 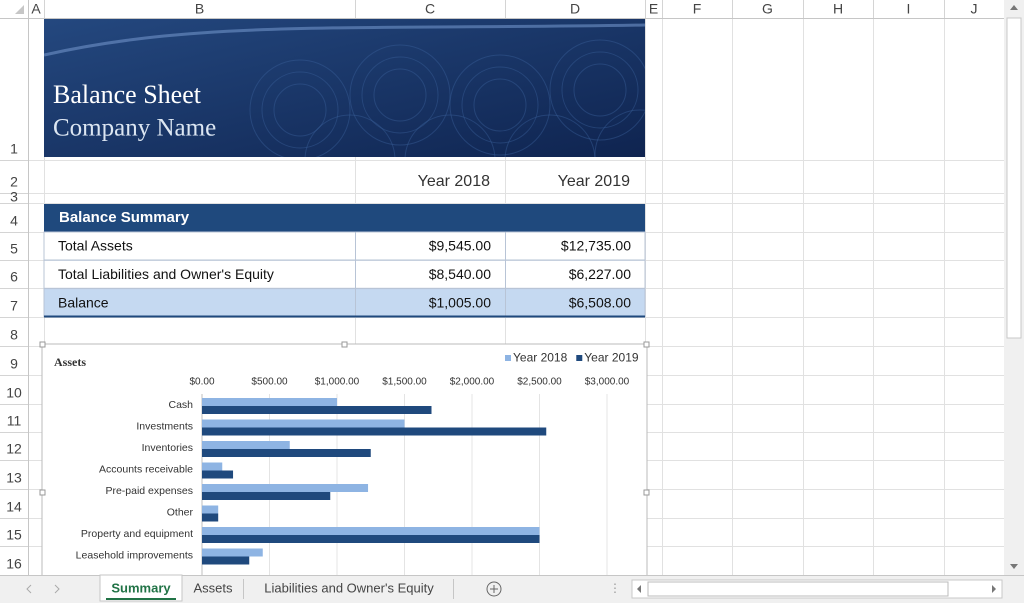 I want to click on scroll-right, so click(x=994, y=589).